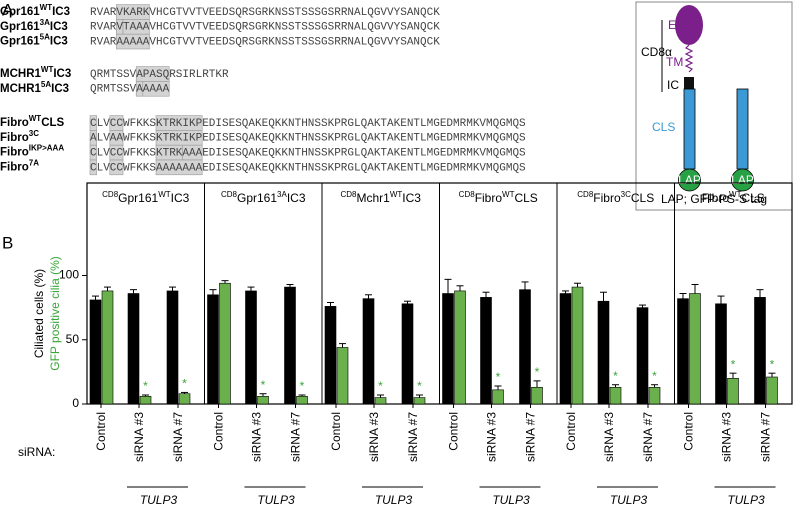 Image resolution: width=795 pixels, height=512 pixels. Describe the element at coordinates (20, 74) in the screenshot. I see `label-part: MCHR1` at that location.